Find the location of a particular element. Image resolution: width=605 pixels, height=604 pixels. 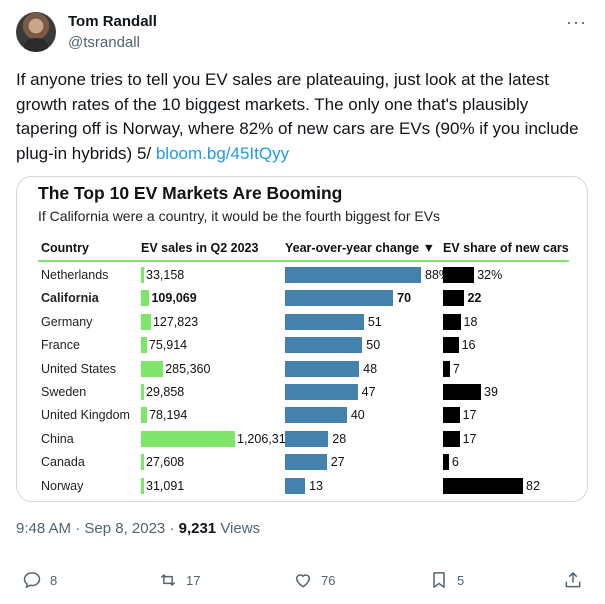

post-time: 9:48 AM · Sep 8, 2023 · is located at coordinates (97, 528).